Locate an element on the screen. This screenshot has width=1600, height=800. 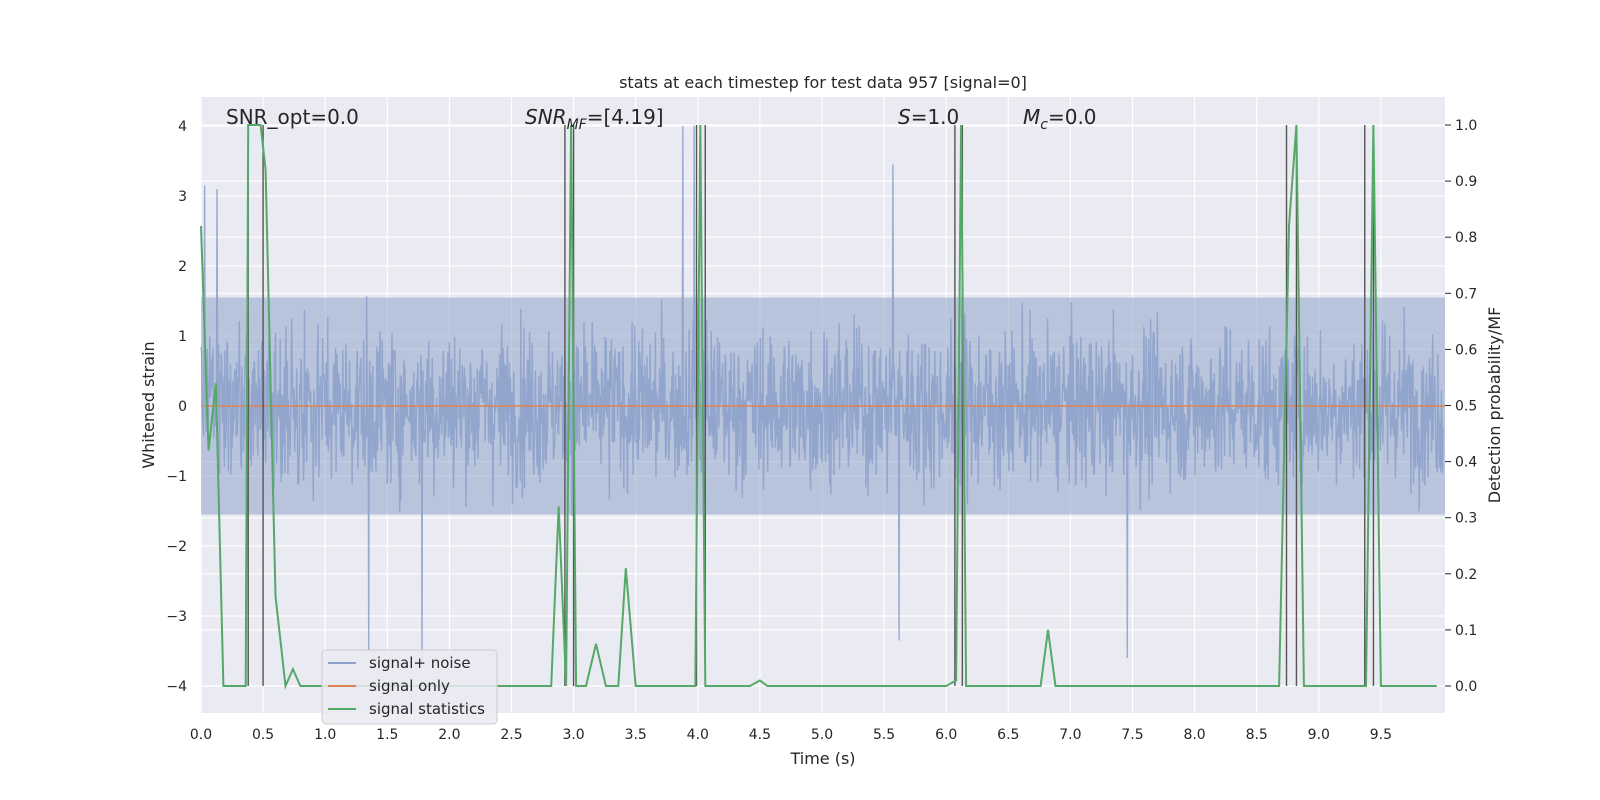
x-tick-label: 9.0 is located at coordinates (1319, 735).